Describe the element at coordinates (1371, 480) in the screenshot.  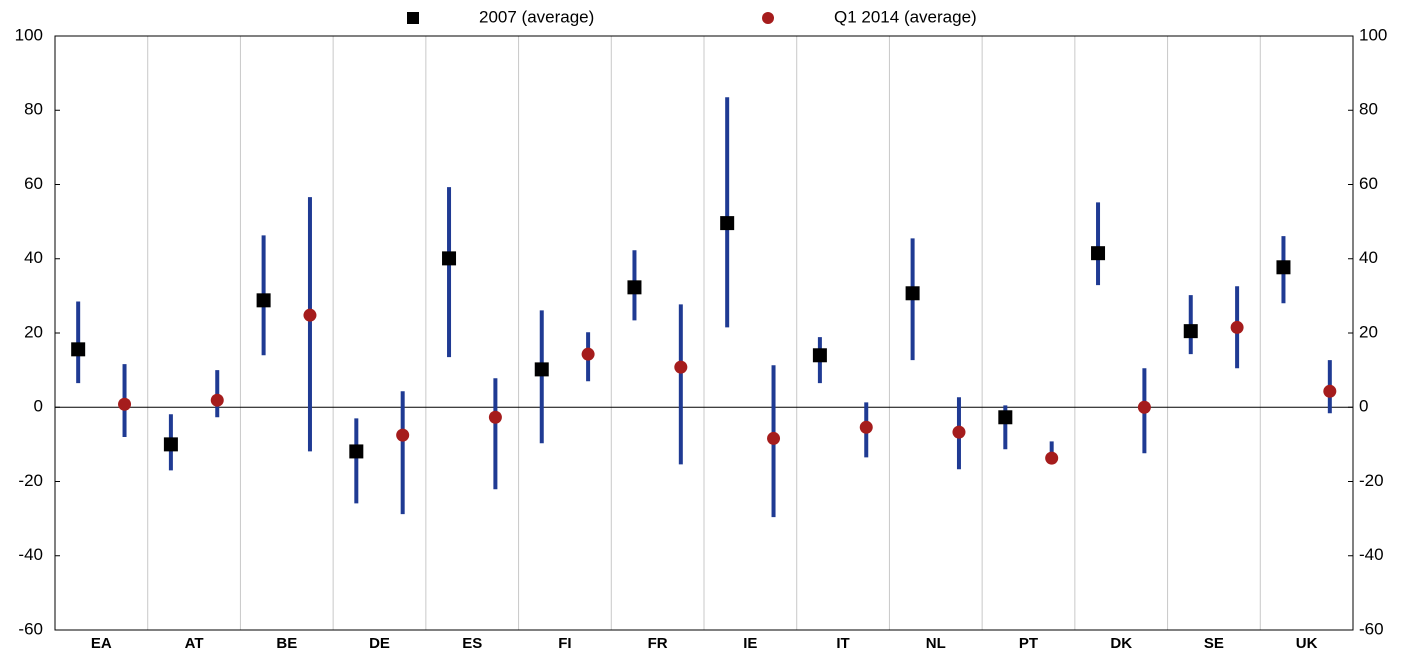
I see `y2-tick-label: -20` at that location.